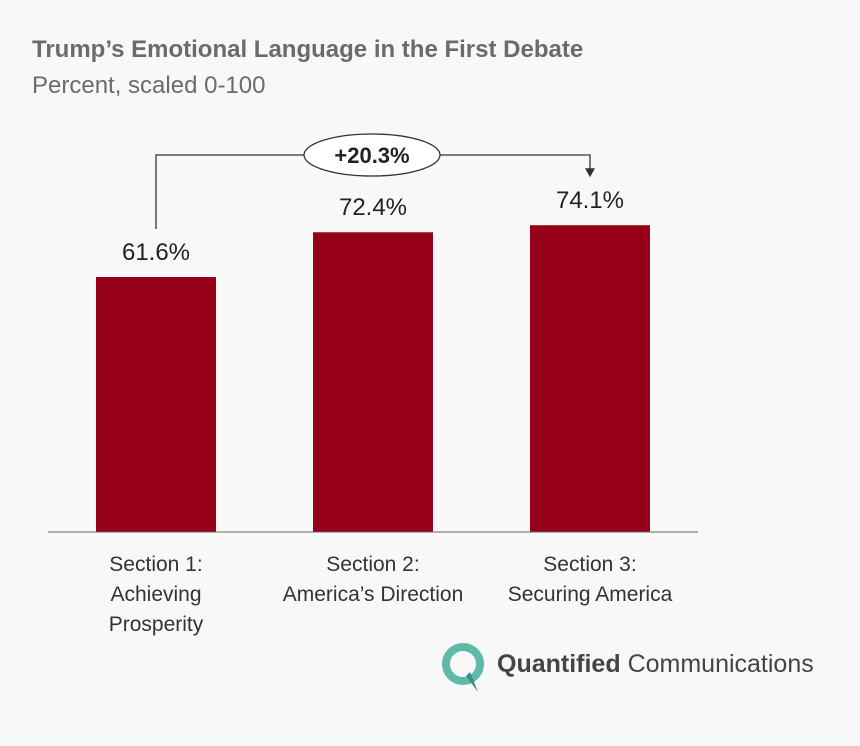 This screenshot has height=746, width=860. I want to click on brand-bold: Quantified, so click(559, 664).